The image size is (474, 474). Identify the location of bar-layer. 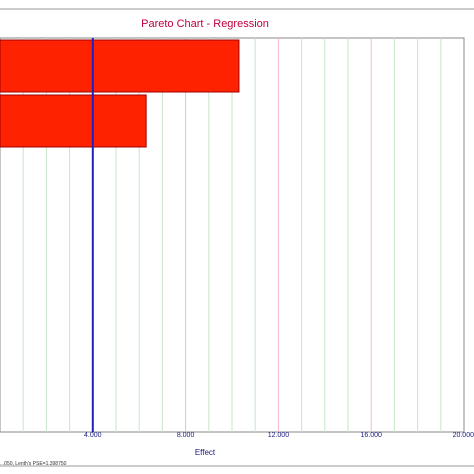
(120, 93).